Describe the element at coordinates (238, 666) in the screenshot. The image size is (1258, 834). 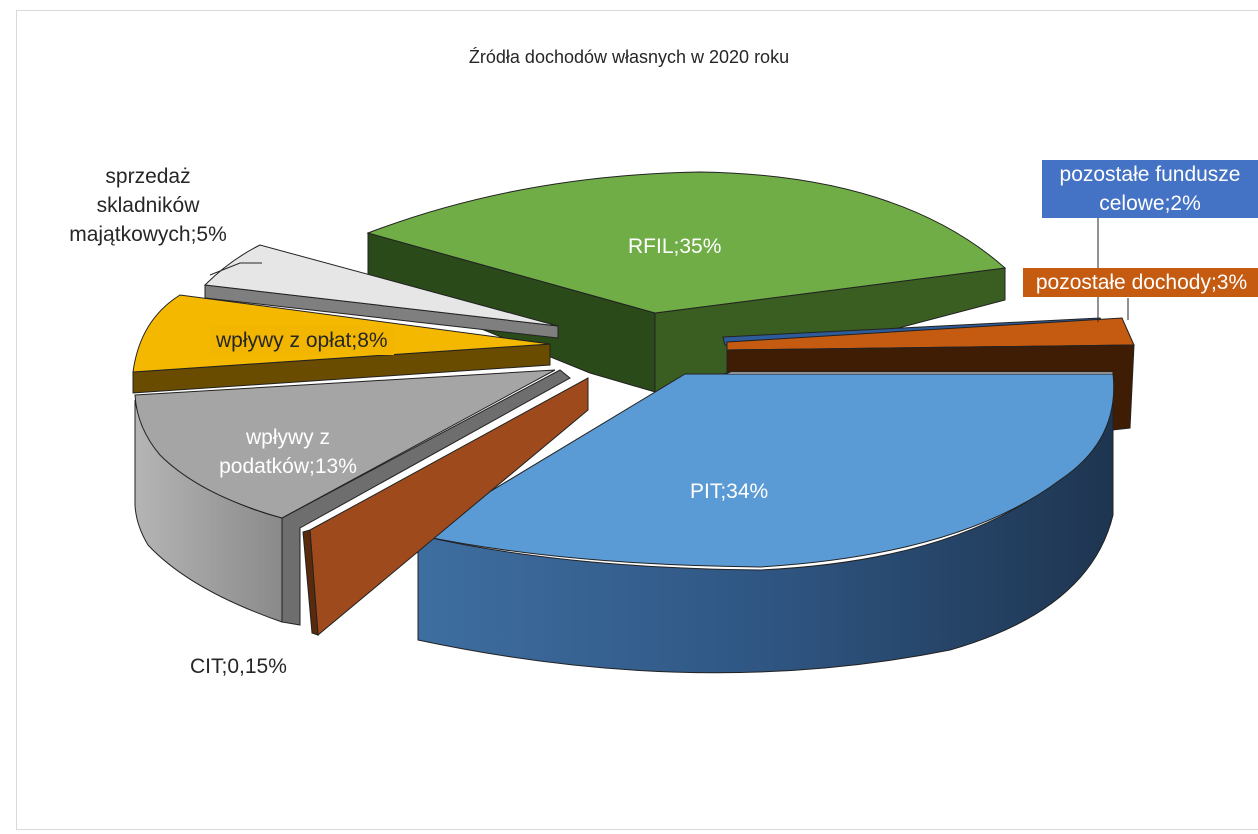
I see `data-label-cit: CIT;0,15%` at that location.